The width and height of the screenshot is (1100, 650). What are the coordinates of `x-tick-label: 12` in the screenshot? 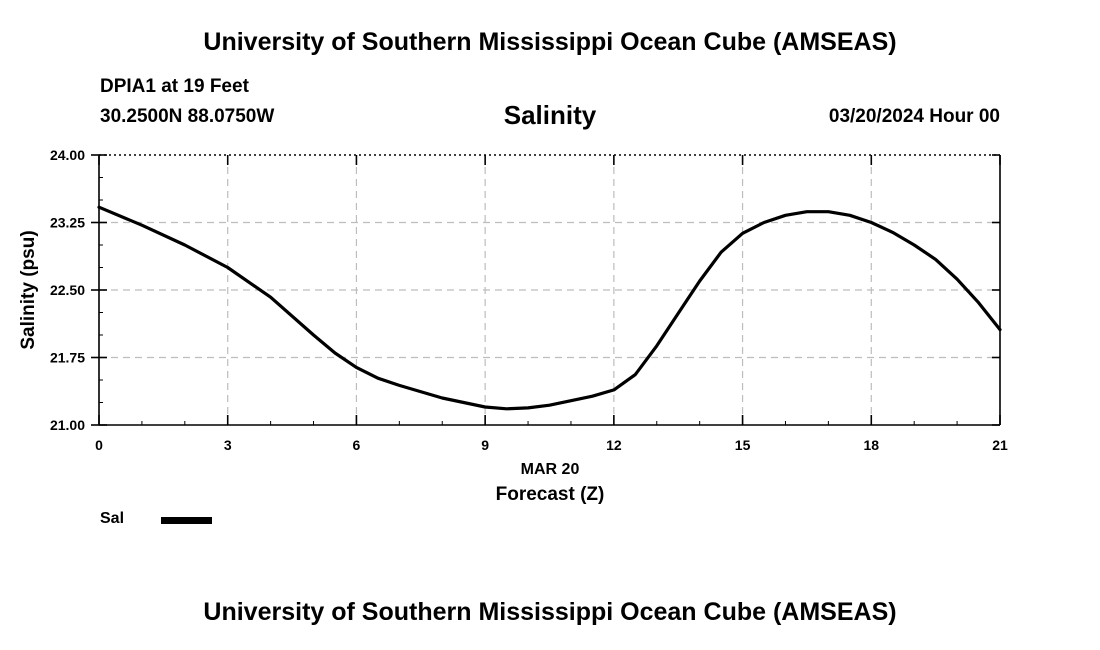 It's located at (614, 445).